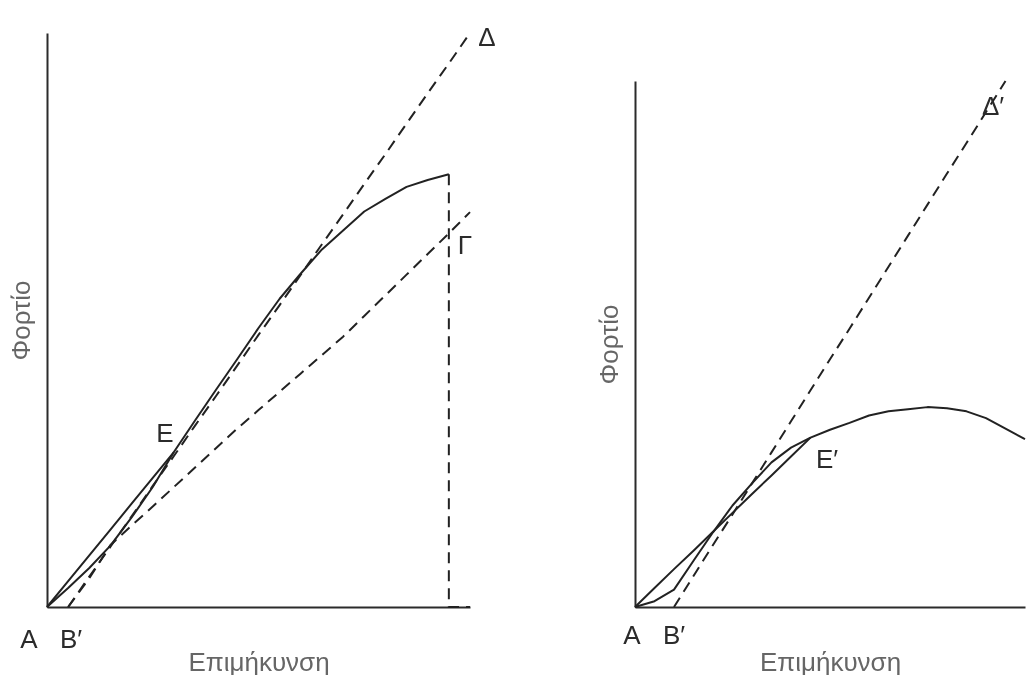 The width and height of the screenshot is (1029, 684). What do you see at coordinates (487, 37) in the screenshot?
I see `text: Δ` at bounding box center [487, 37].